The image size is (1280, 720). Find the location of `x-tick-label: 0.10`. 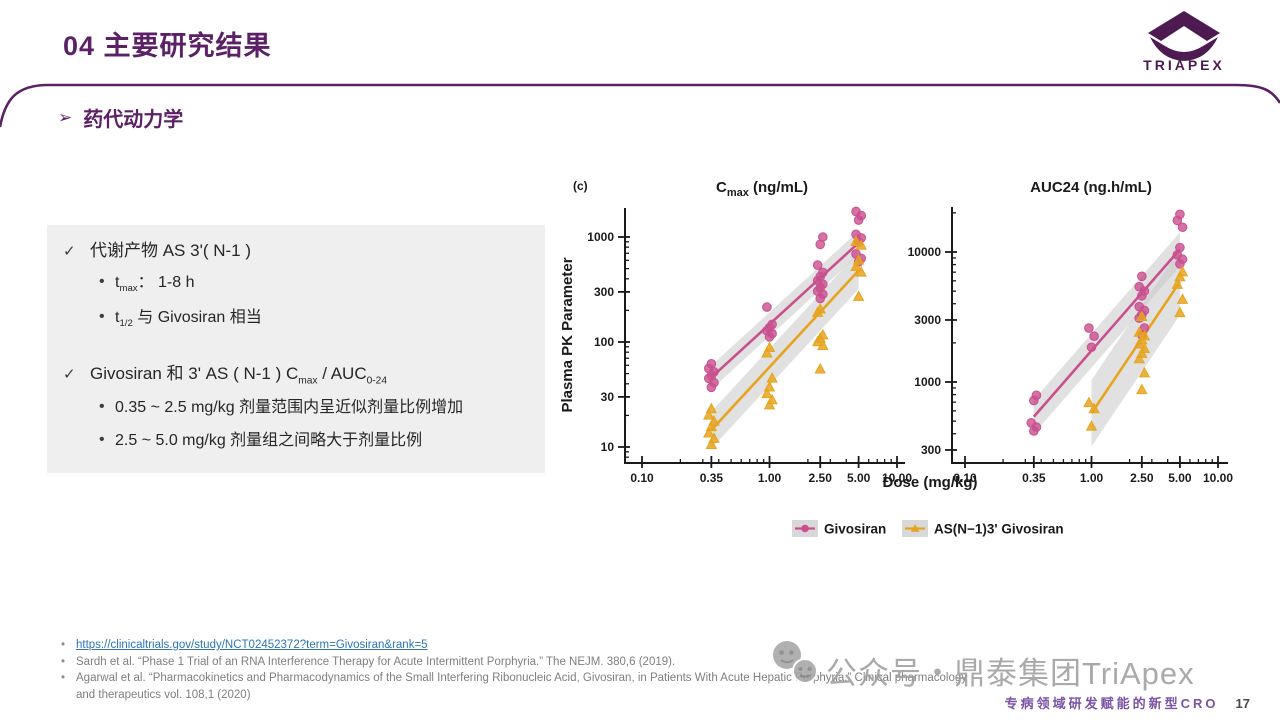

x-tick-label: 0.10 is located at coordinates (642, 478).